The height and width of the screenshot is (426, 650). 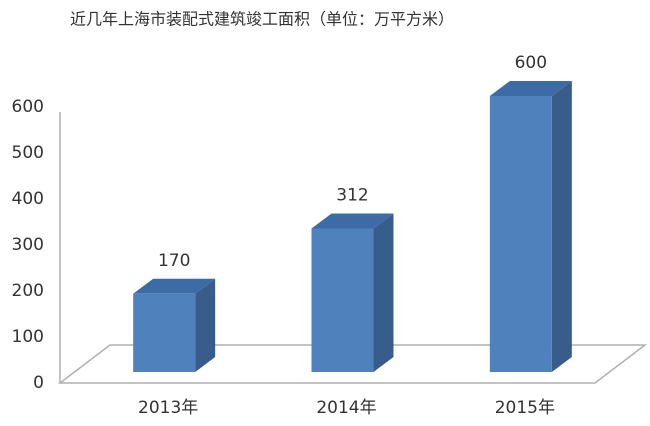 I want to click on y-tick-label: 600, so click(x=28, y=107).